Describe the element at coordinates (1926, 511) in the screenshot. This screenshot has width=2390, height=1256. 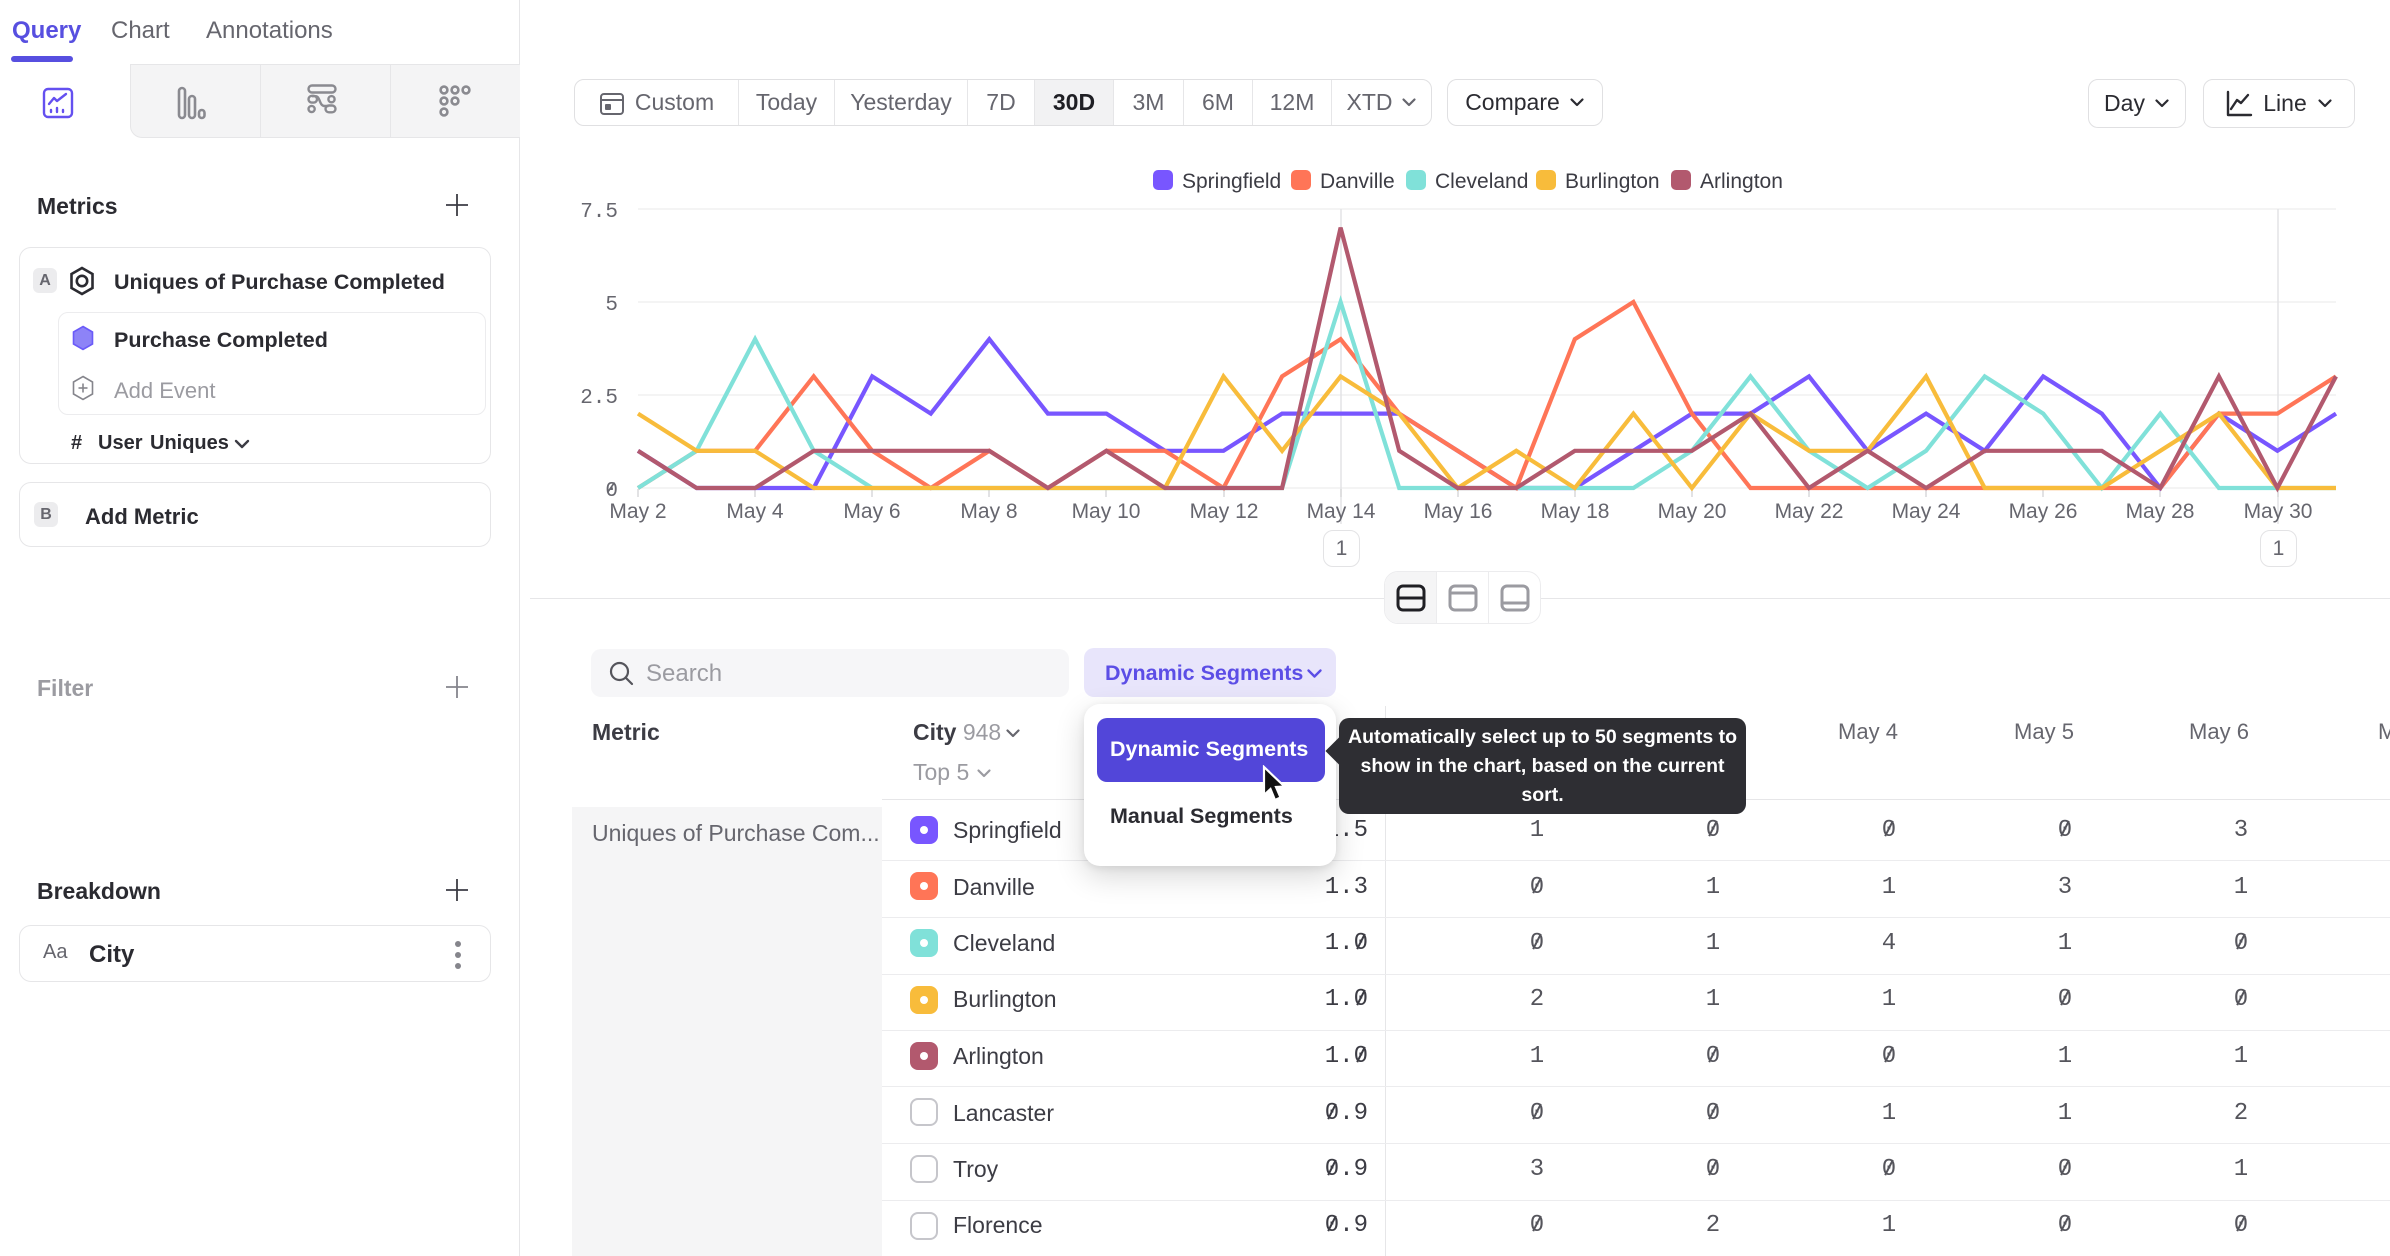
I see `svg-text: May 24` at that location.